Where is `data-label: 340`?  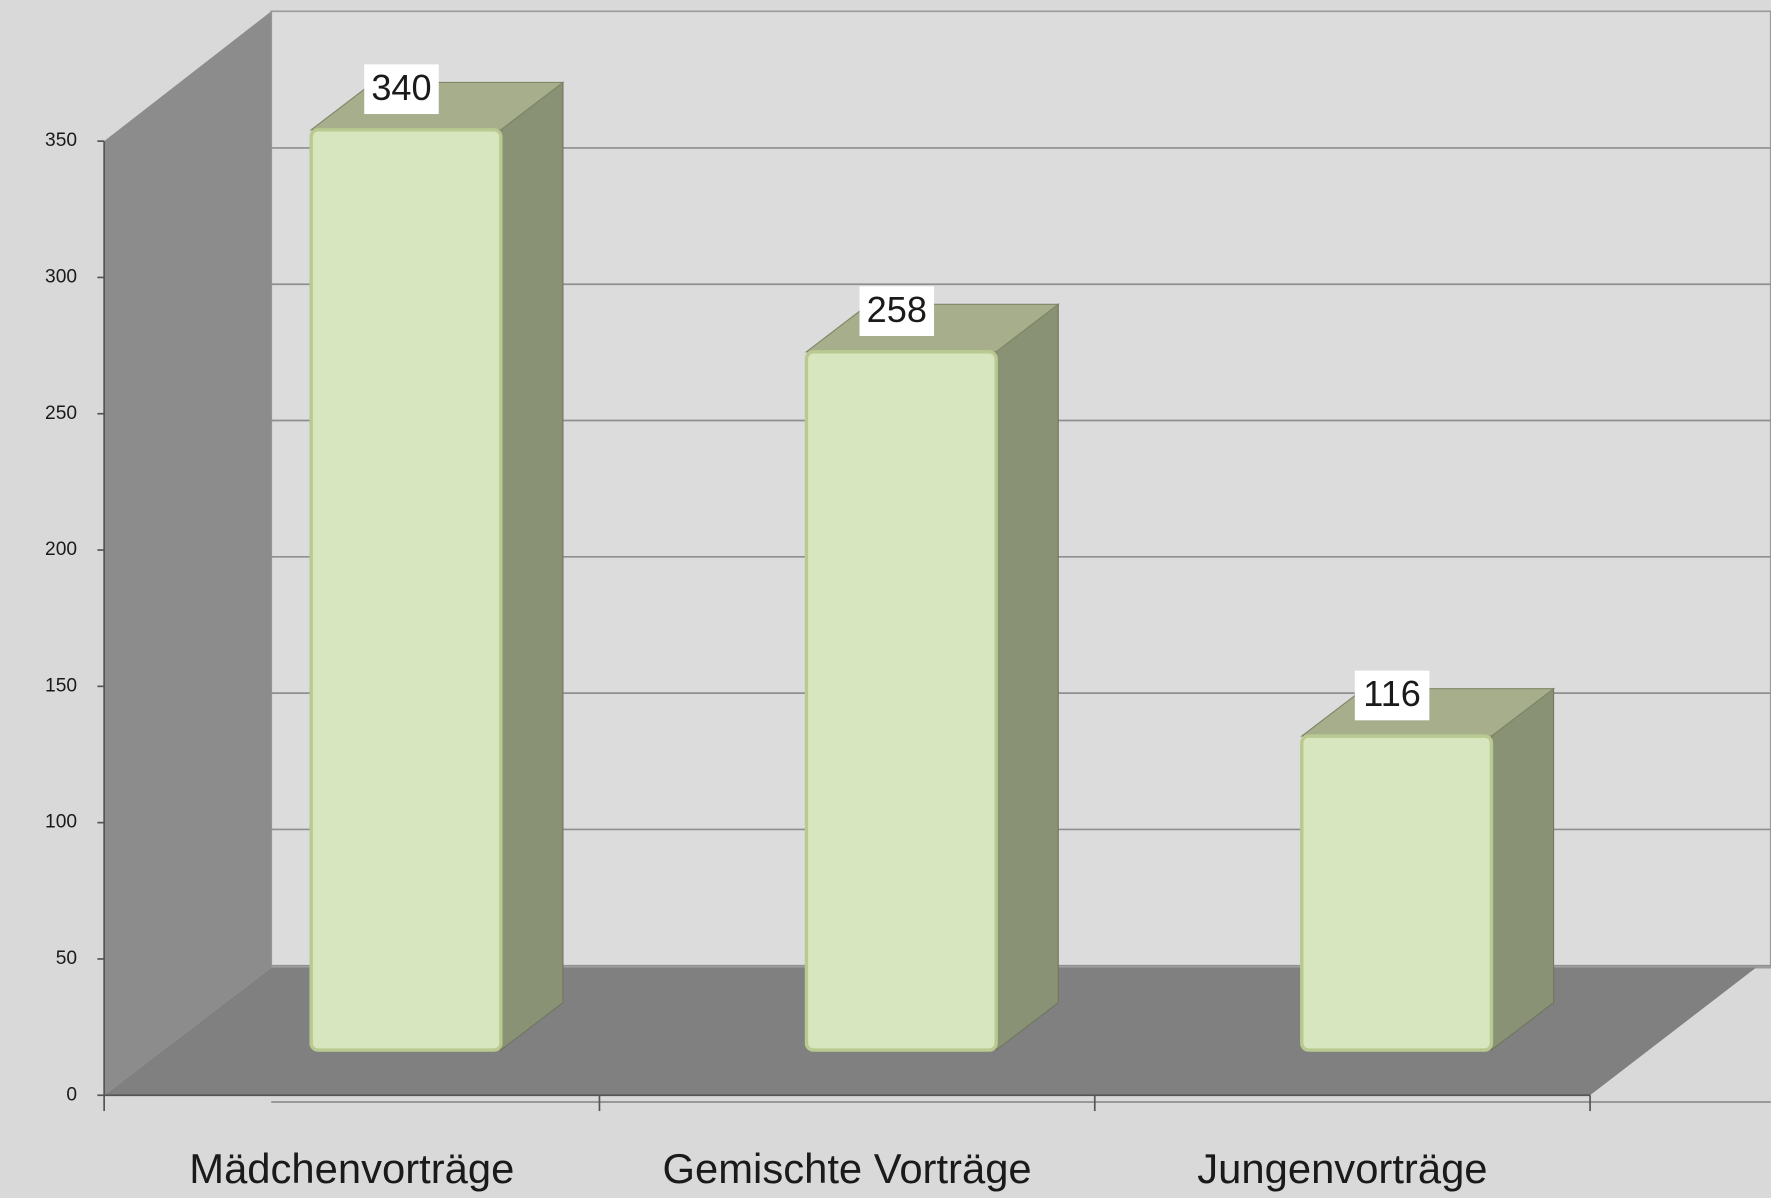 data-label: 340 is located at coordinates (401, 87).